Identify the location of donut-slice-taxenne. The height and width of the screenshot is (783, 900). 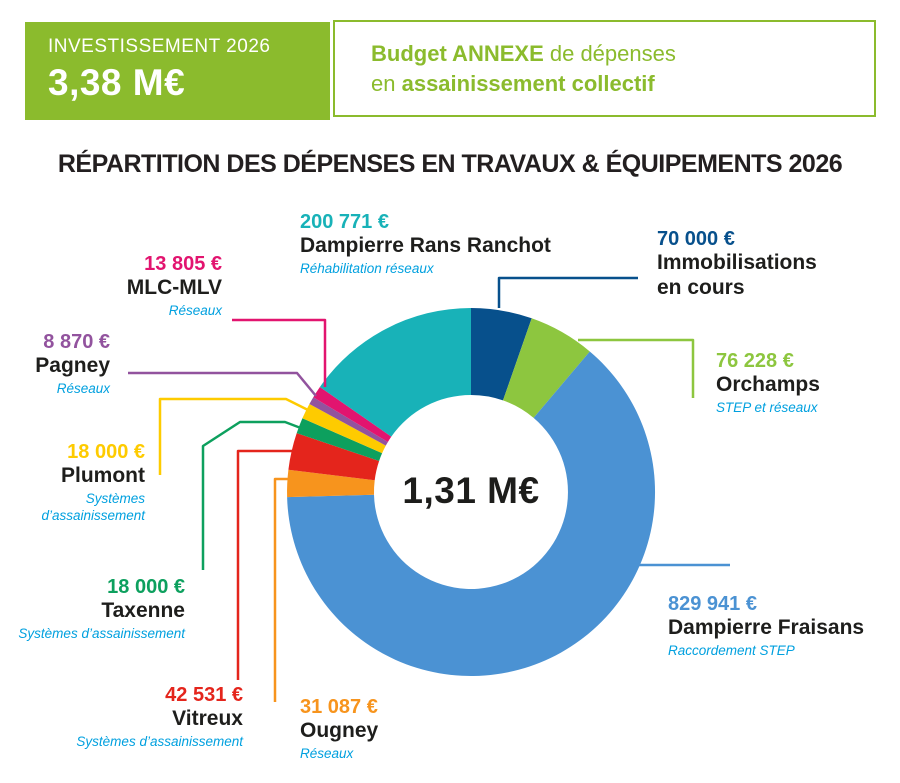
(339, 439).